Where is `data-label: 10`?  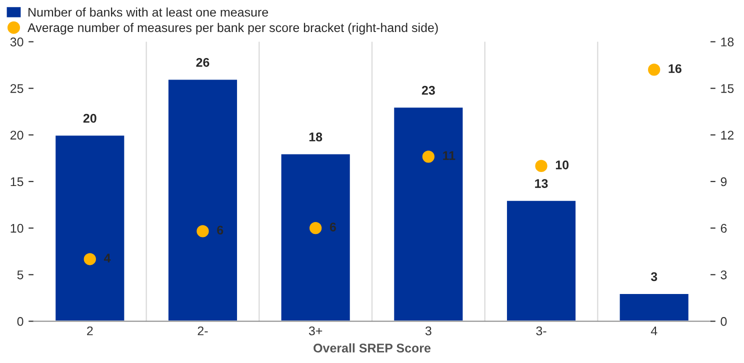 data-label: 10 is located at coordinates (562, 165).